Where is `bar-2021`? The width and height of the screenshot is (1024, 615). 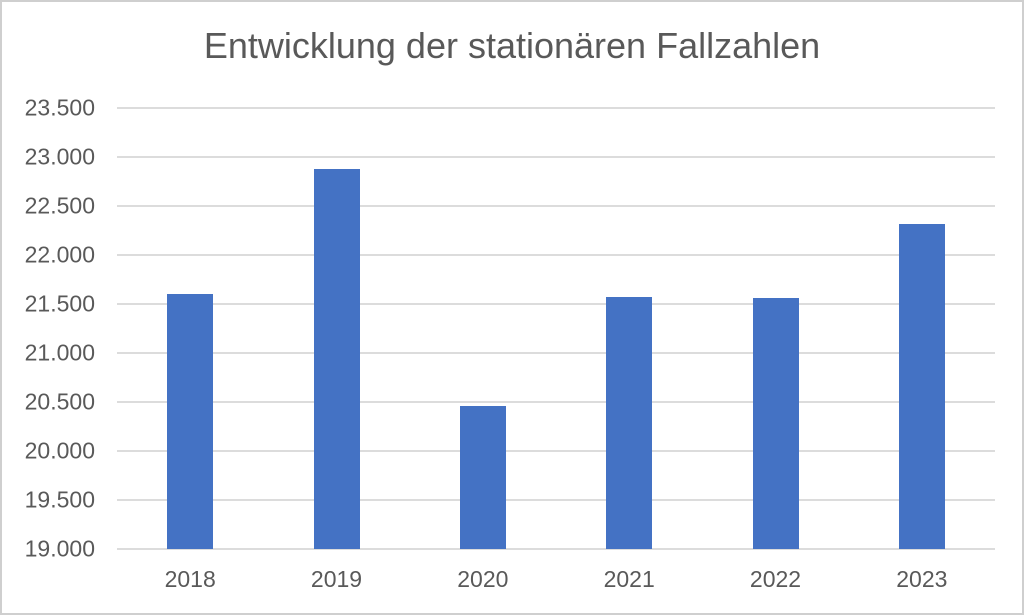
bar-2021 is located at coordinates (629, 423).